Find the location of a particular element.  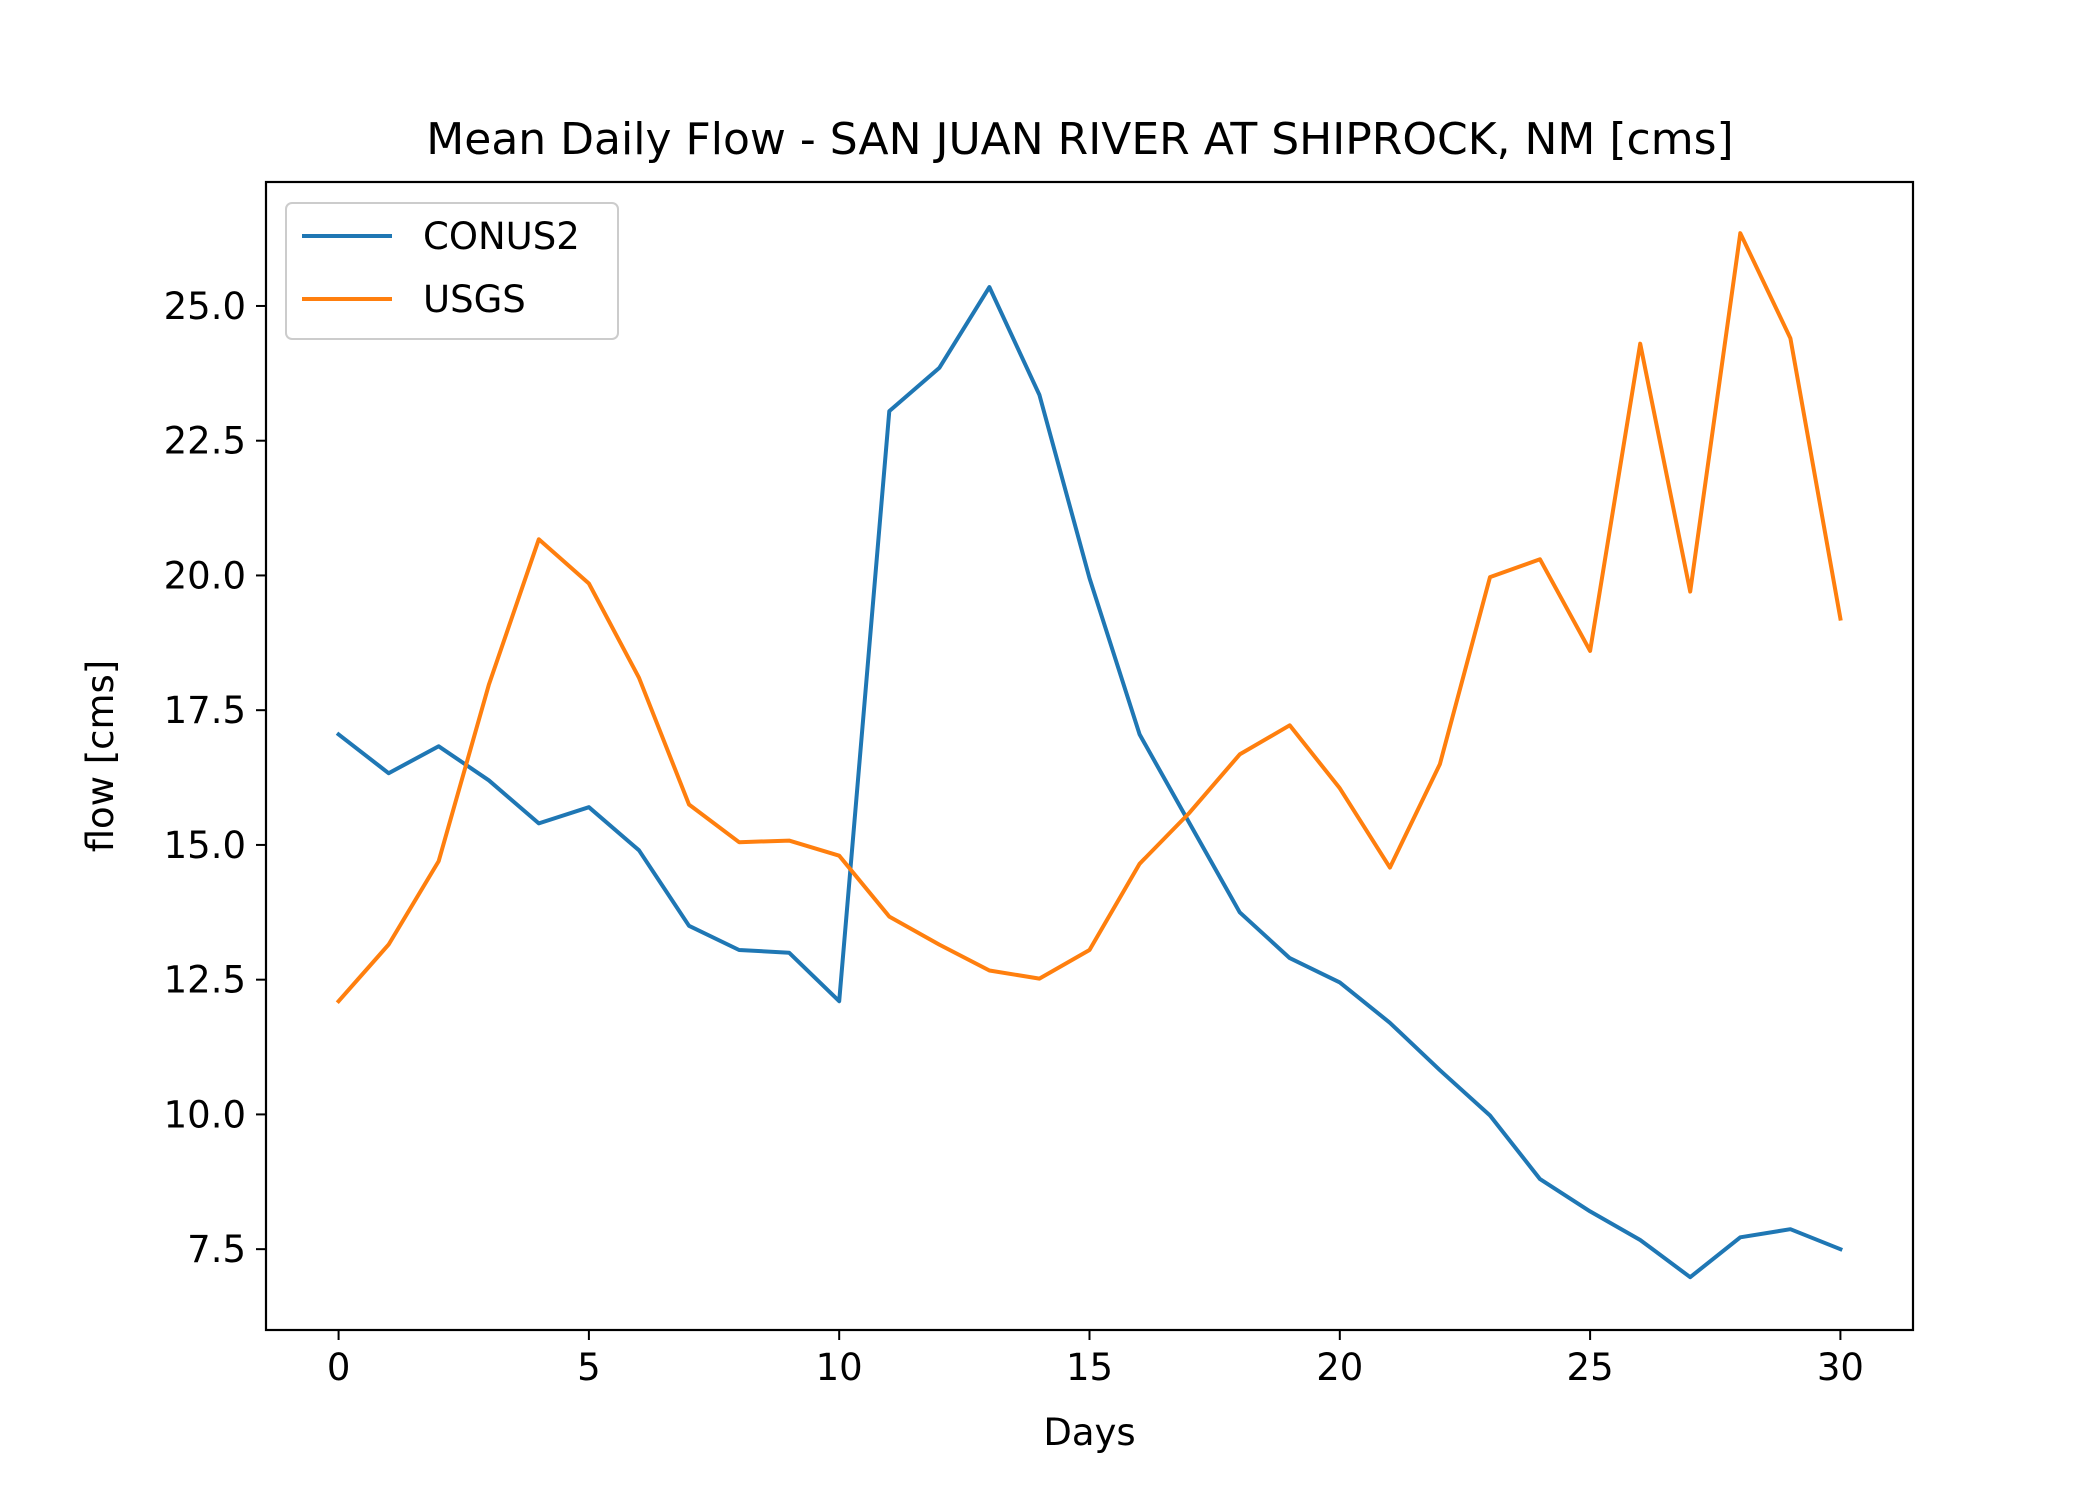

x-axis-ticks: 0 5 10 15 20 25 30 is located at coordinates (1095, 1359).